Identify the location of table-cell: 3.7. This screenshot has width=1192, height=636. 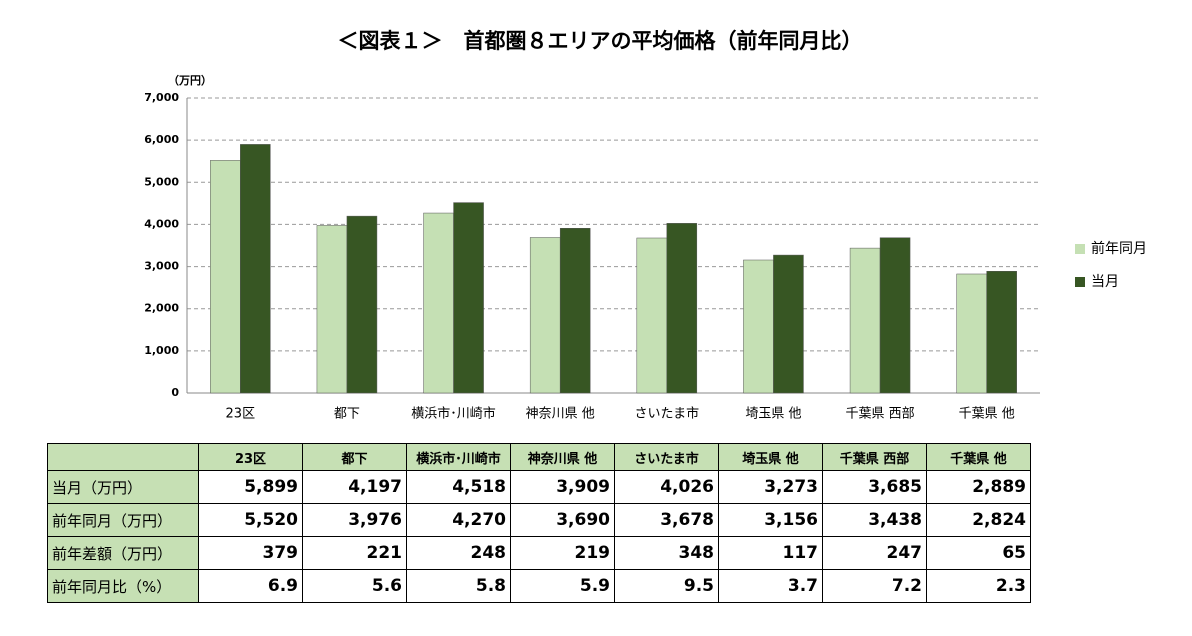
(770, 586).